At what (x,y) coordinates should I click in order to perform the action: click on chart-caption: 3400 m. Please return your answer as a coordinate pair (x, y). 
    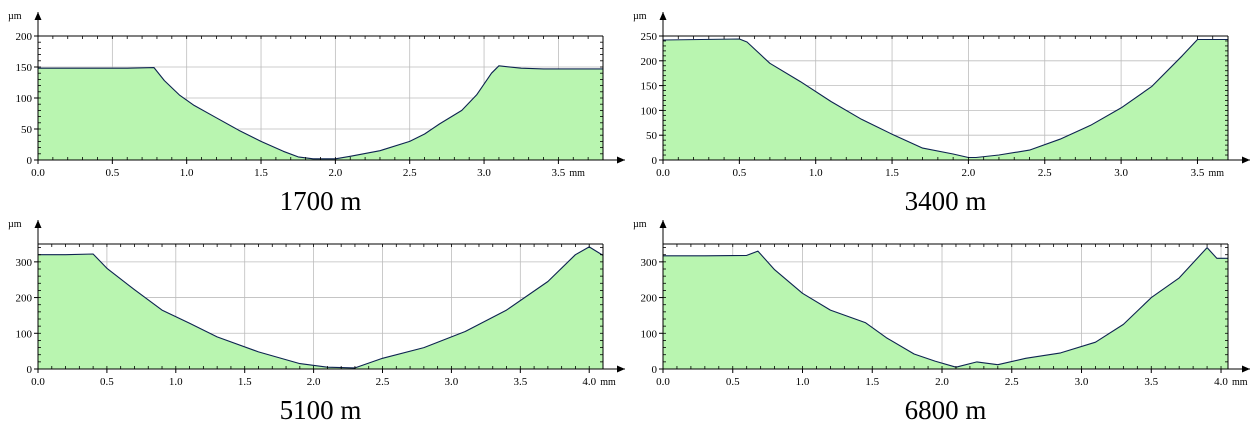
    Looking at the image, I should click on (946, 201).